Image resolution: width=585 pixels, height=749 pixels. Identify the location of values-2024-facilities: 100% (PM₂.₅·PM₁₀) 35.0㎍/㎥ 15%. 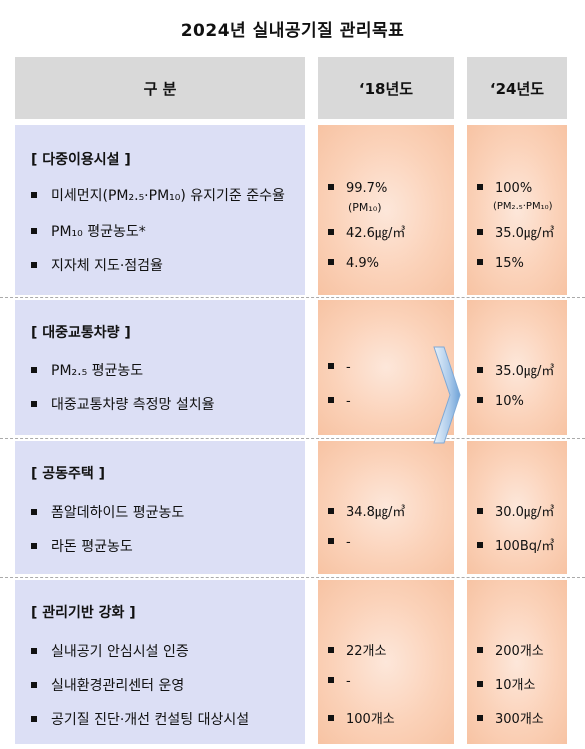
(517, 210).